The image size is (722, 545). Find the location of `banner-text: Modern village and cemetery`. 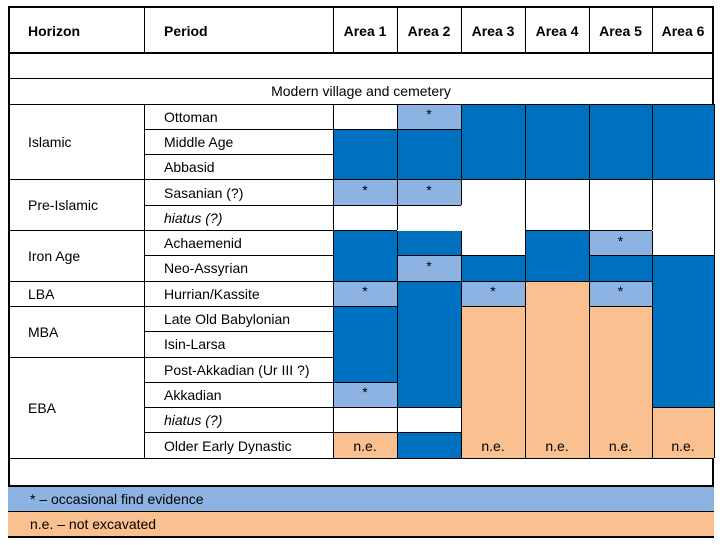

banner-text: Modern village and cemetery is located at coordinates (361, 91).